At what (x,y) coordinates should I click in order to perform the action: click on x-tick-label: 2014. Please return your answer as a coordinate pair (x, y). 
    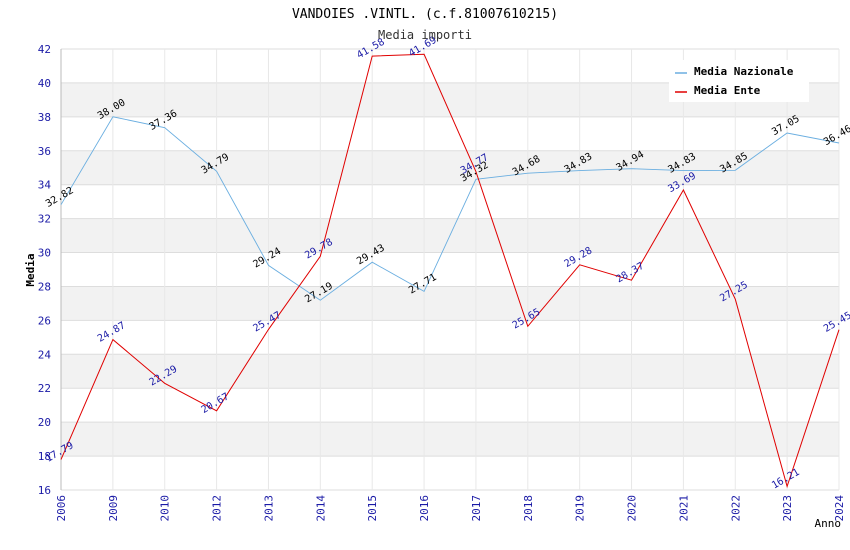
    Looking at the image, I should click on (320, 508).